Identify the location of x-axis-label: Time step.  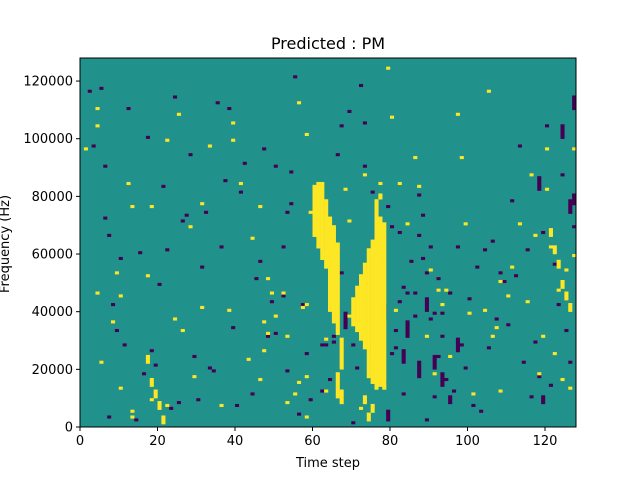
(327, 463).